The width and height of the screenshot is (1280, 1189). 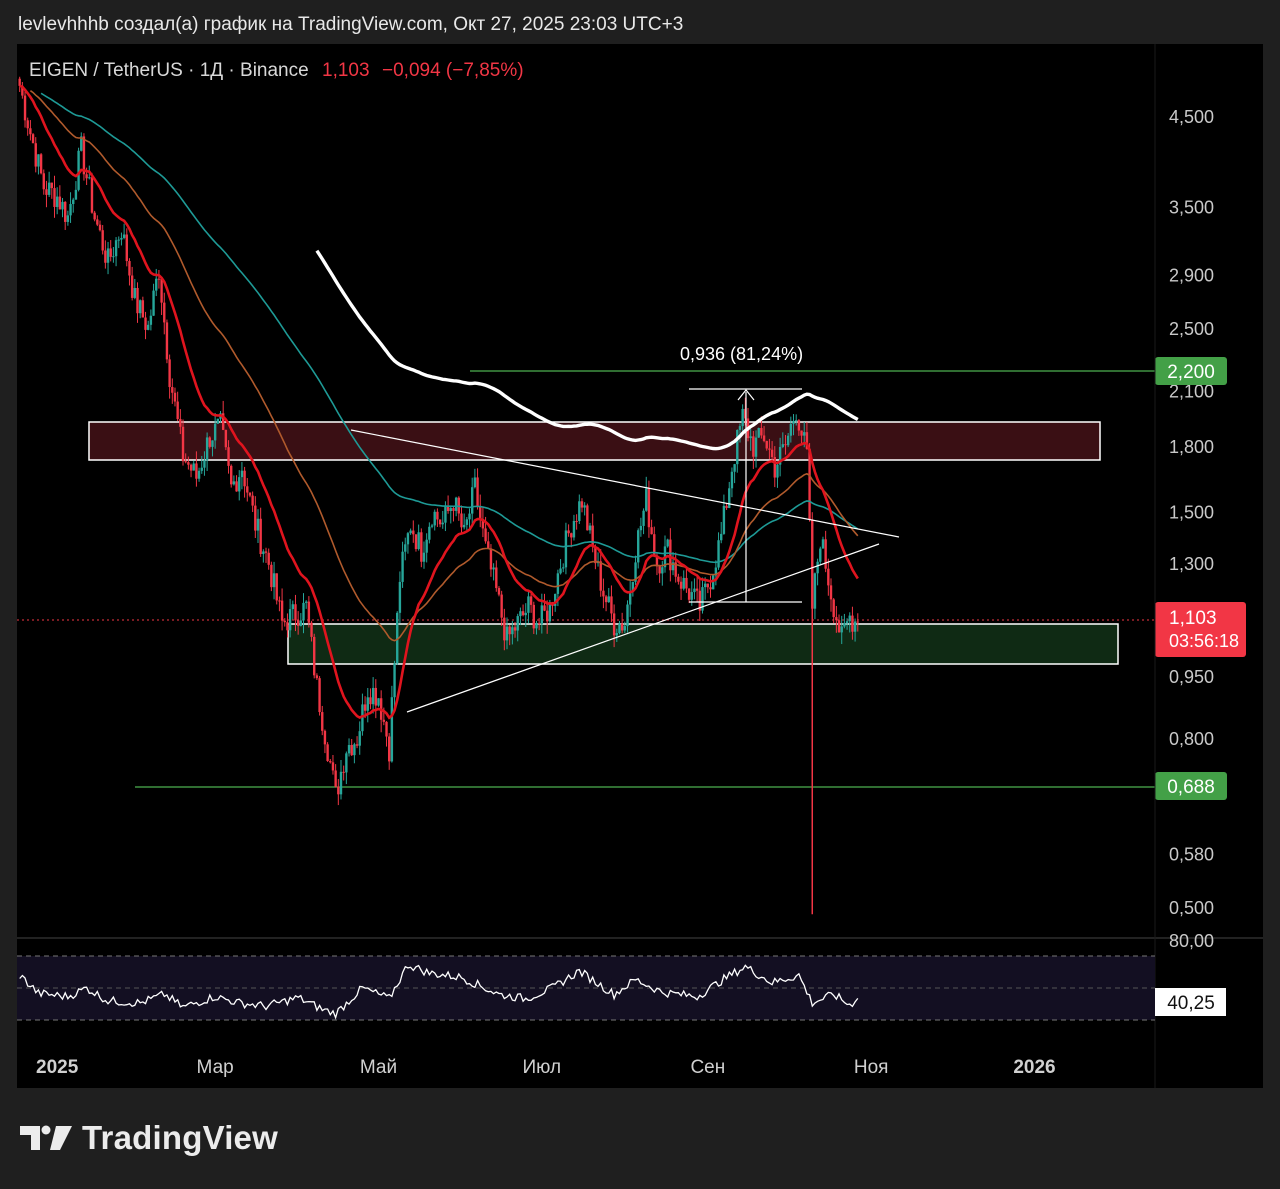 I want to click on price-tag-0688: 0,688, so click(x=1191, y=786).